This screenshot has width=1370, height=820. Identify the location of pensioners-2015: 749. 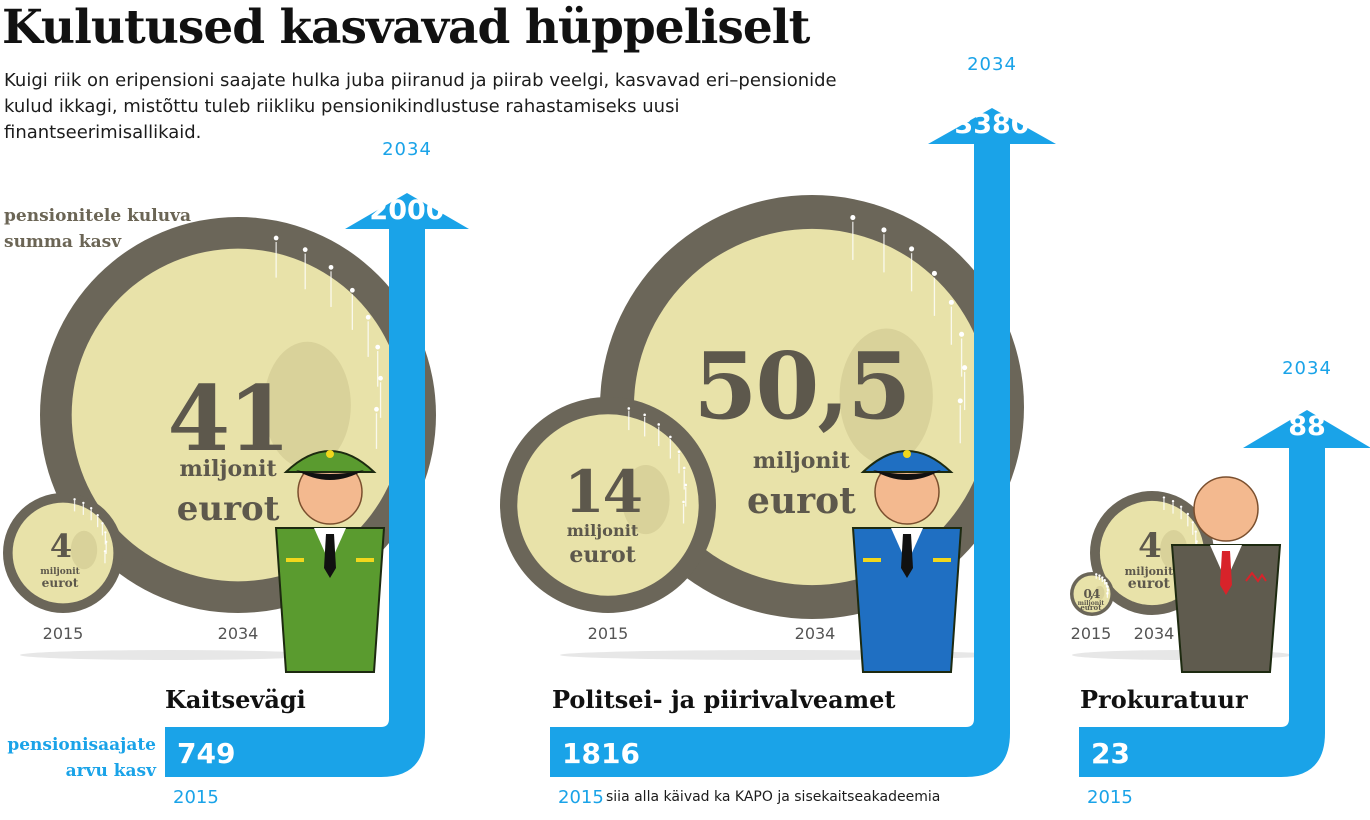
(206, 753).